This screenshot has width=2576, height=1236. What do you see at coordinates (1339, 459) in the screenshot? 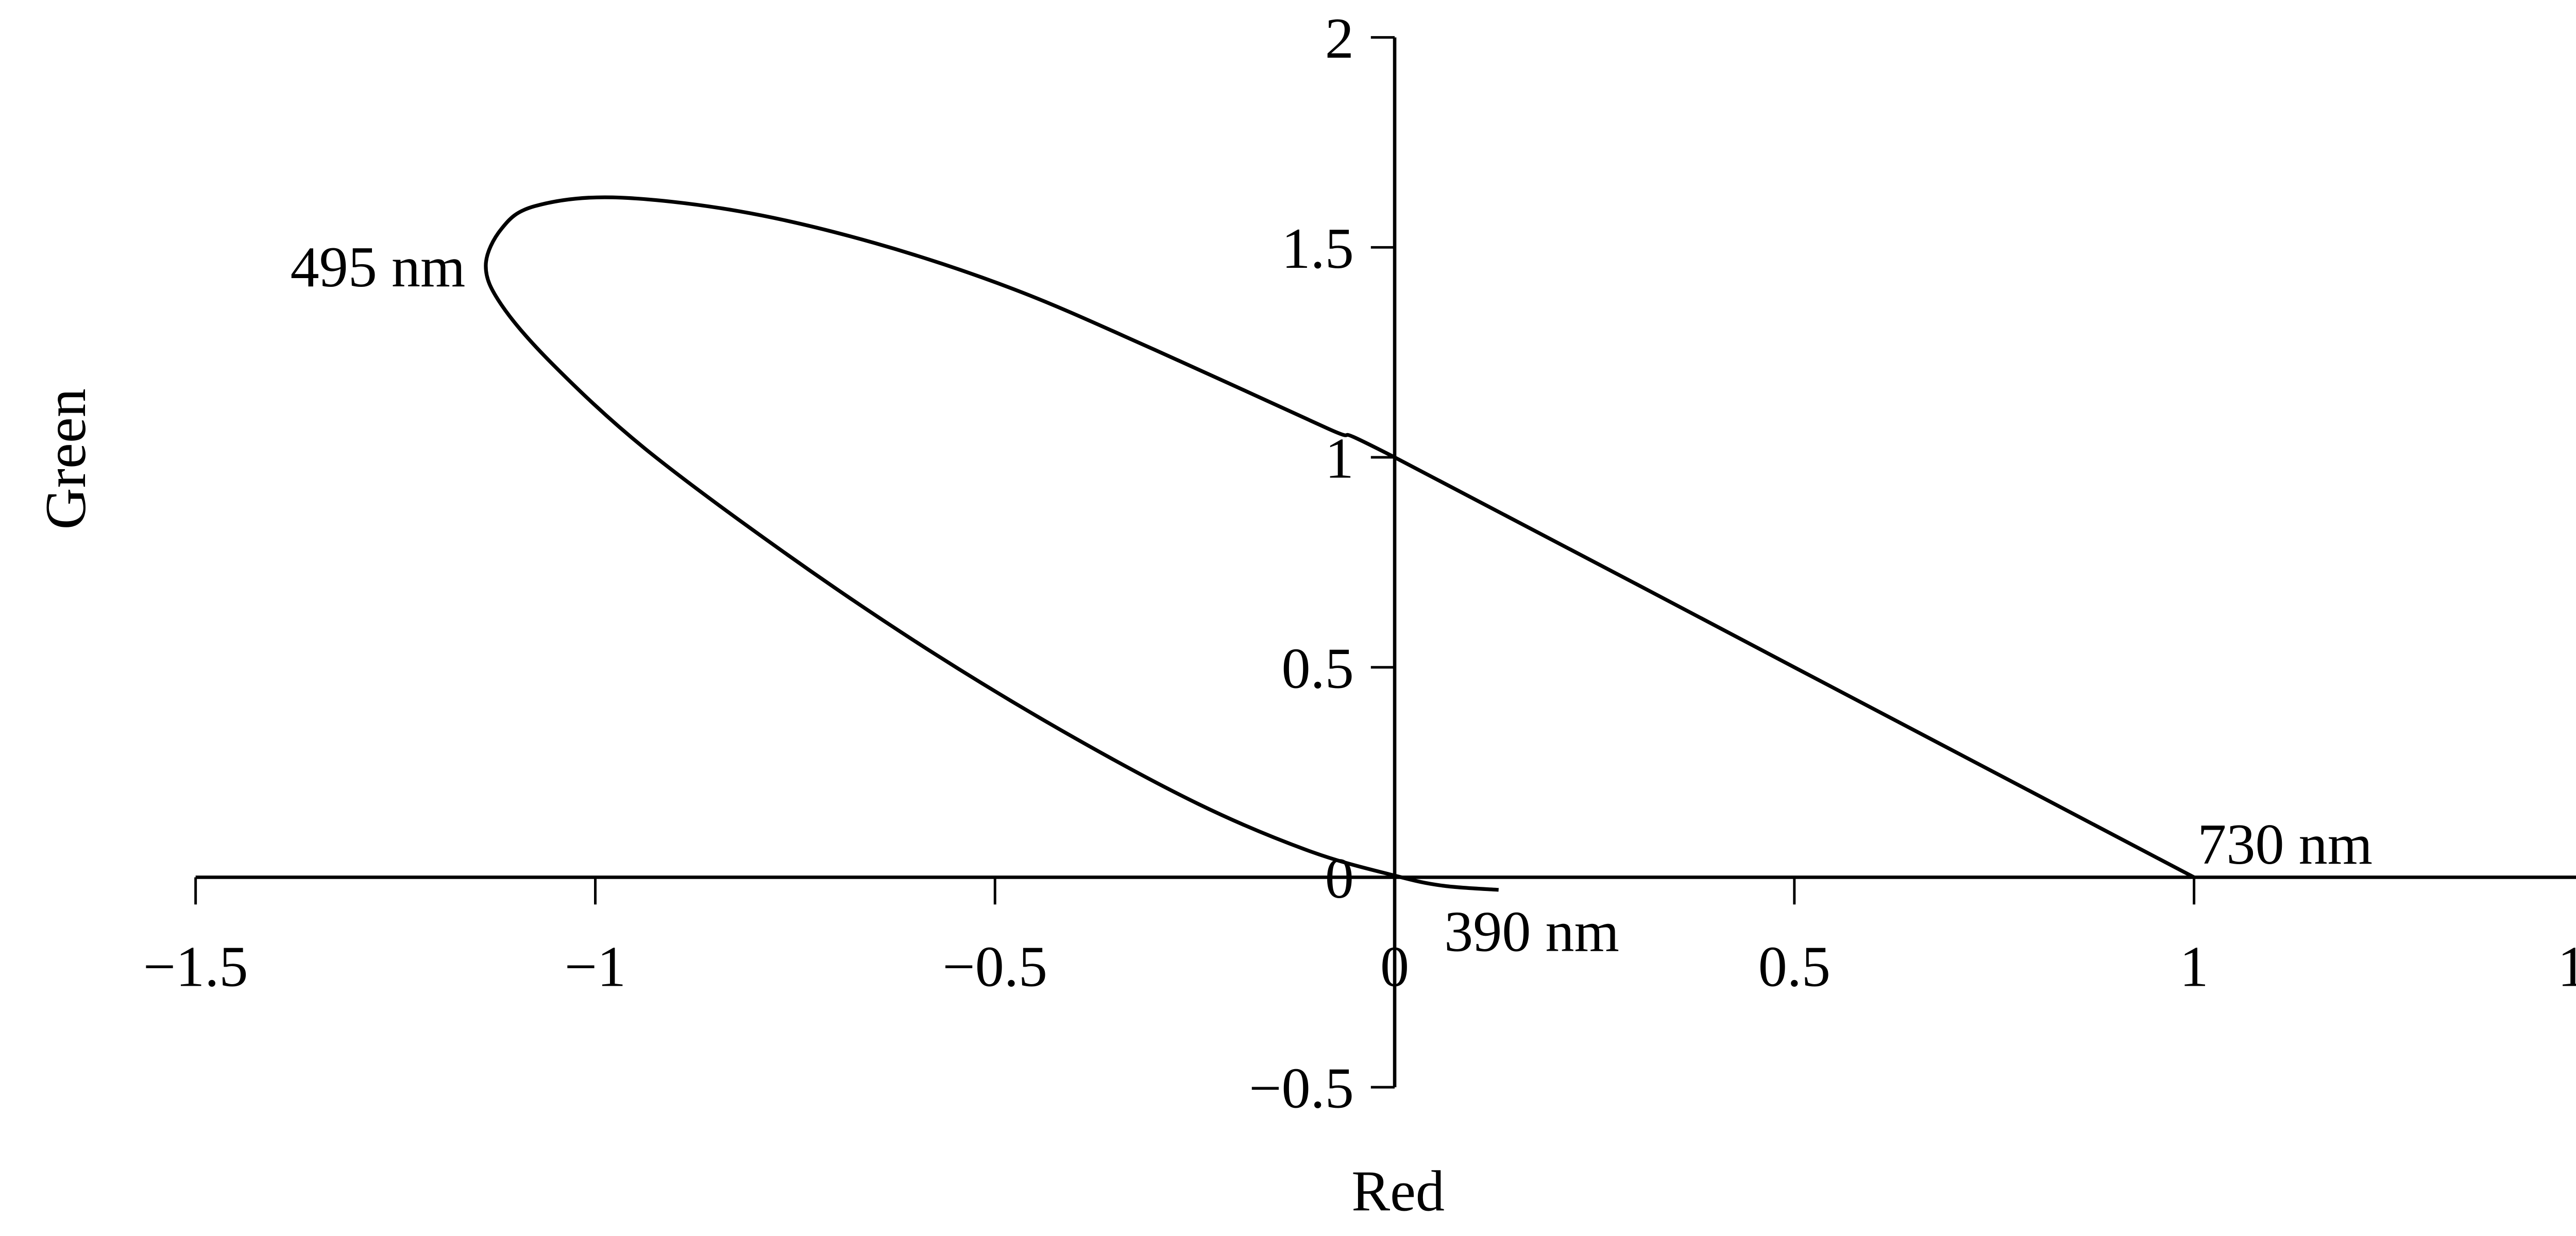
I see `y-tick-label: 1` at bounding box center [1339, 459].